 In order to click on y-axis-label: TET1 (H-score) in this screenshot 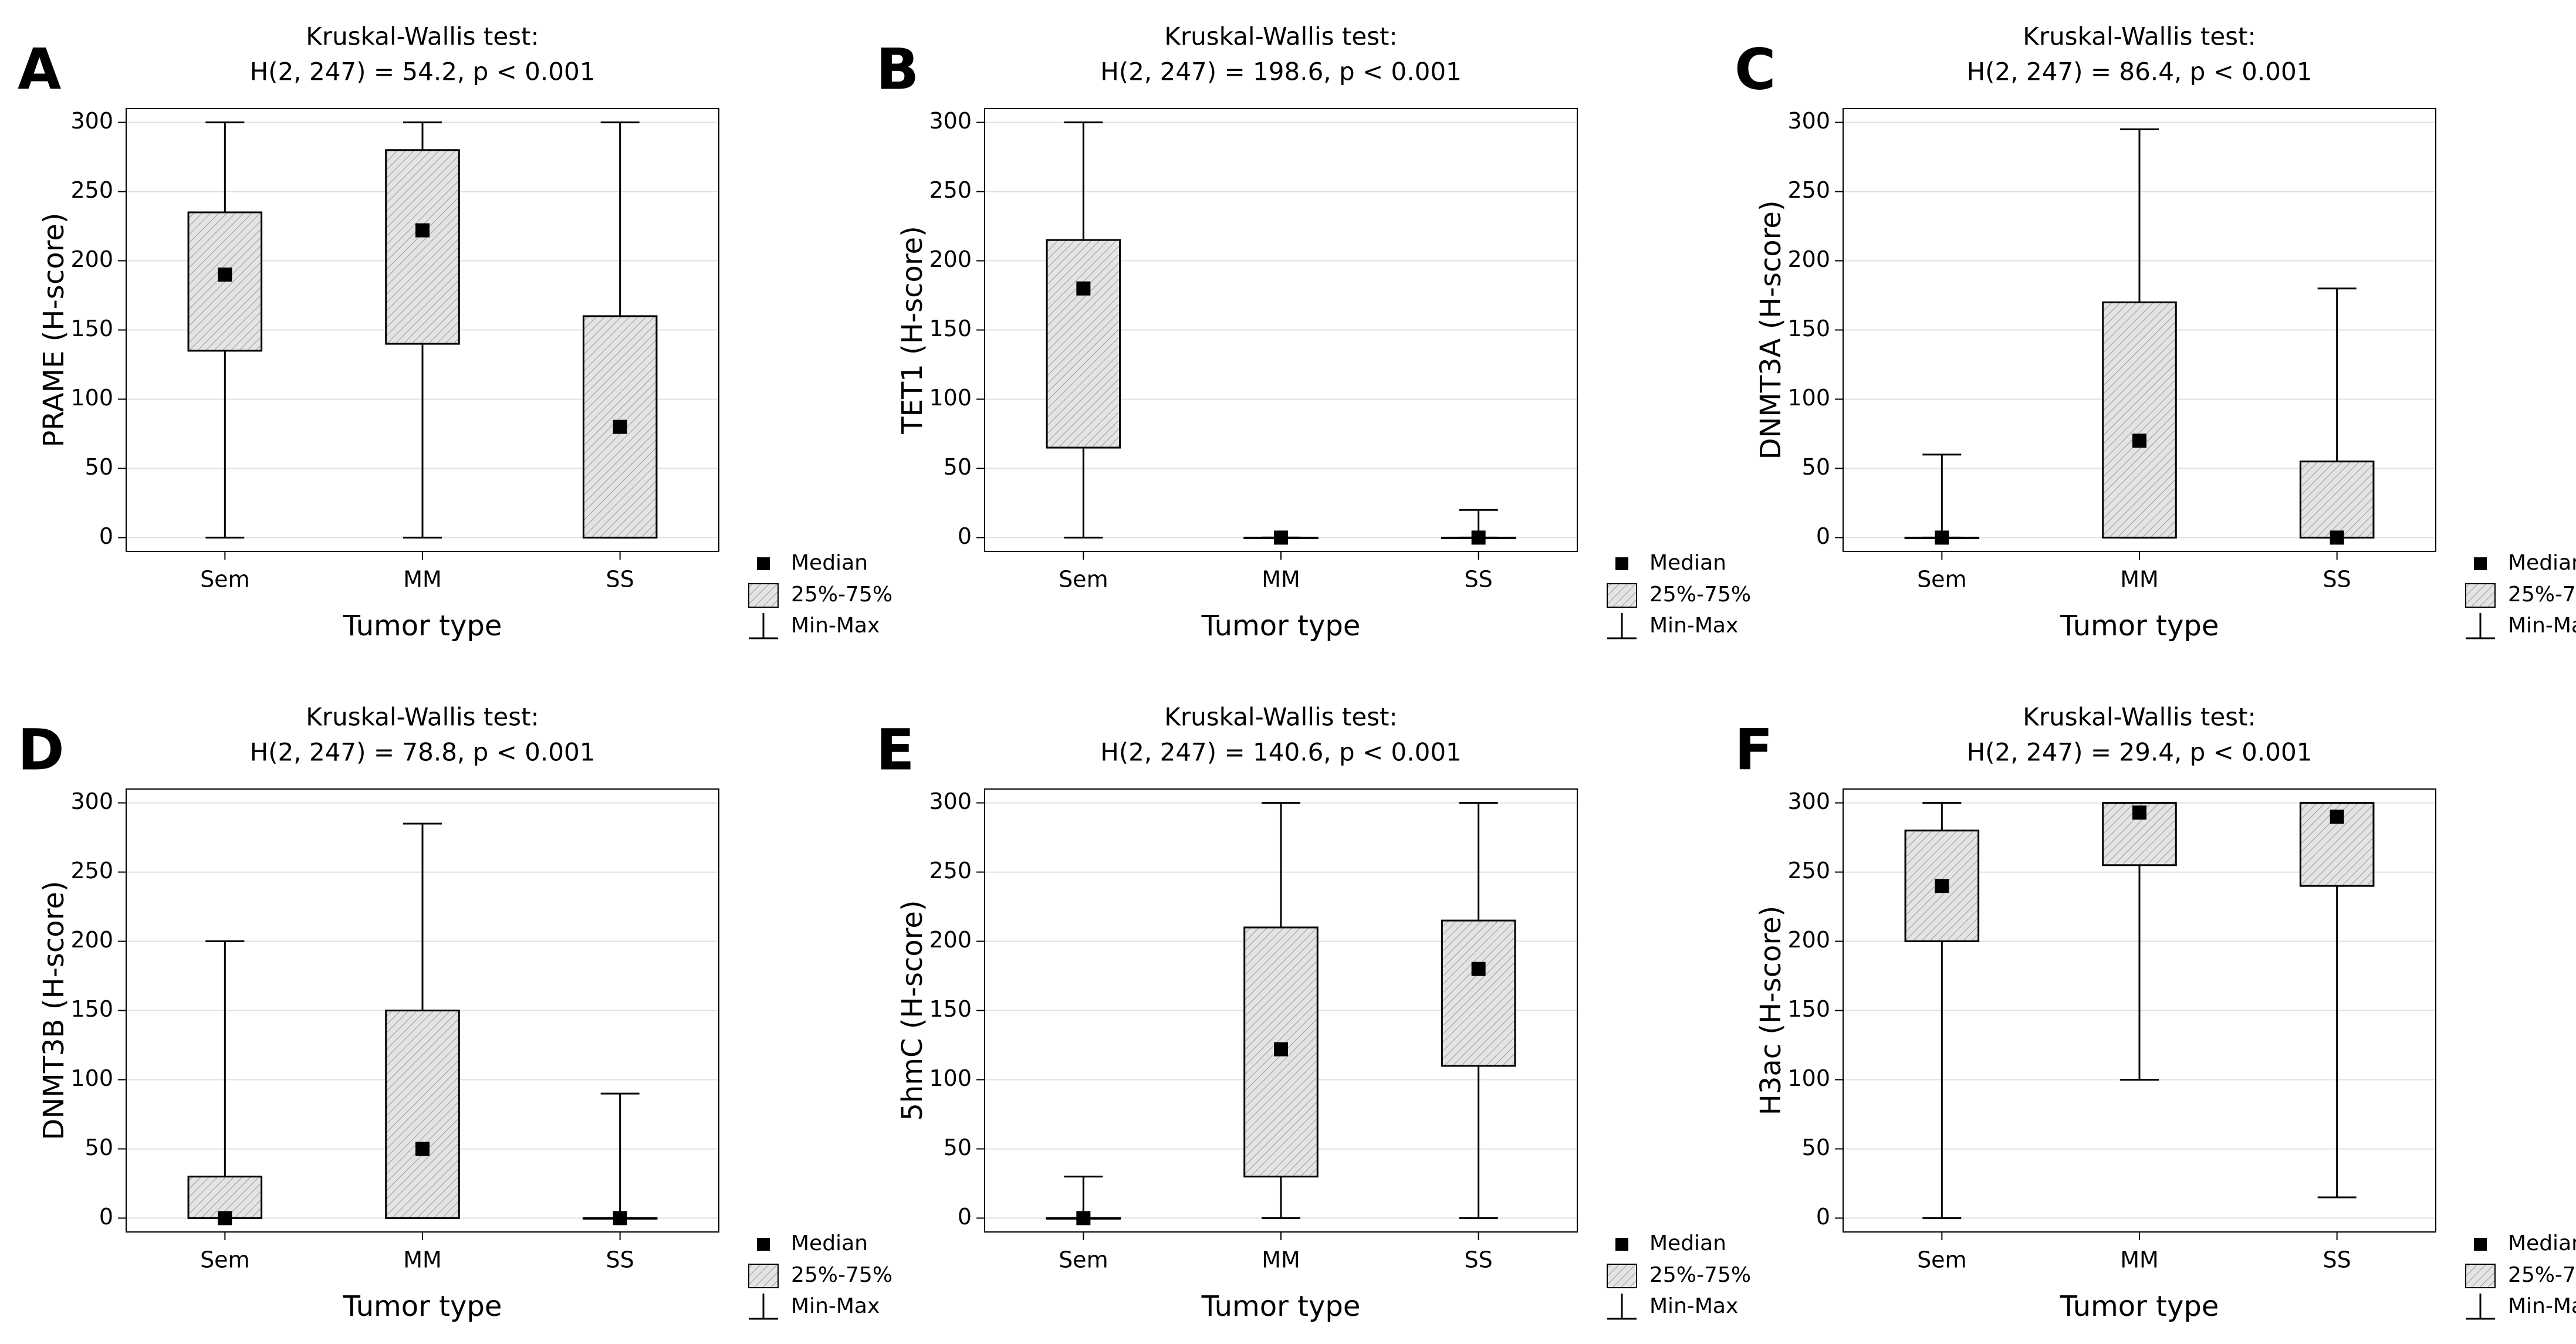, I will do `click(912, 330)`.